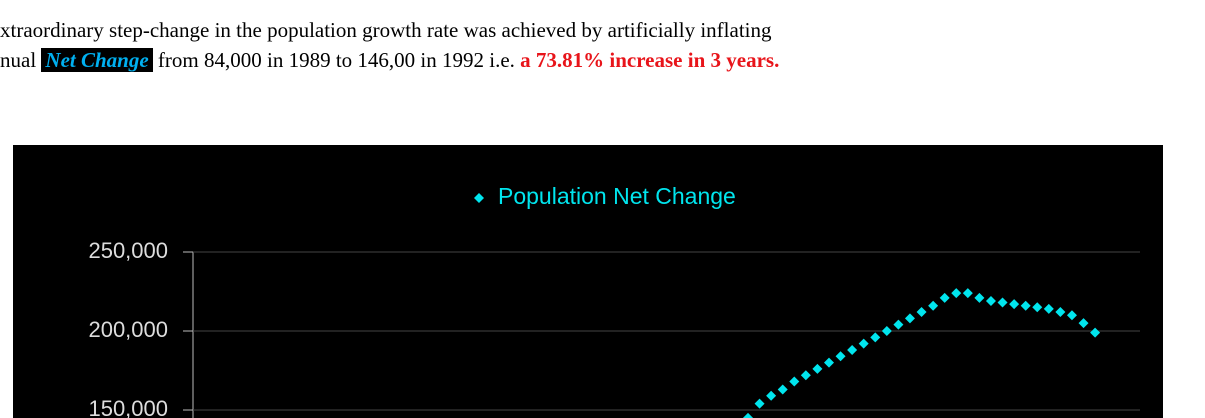 The height and width of the screenshot is (418, 1205). I want to click on y-tick-label: 200,000, so click(128, 329).